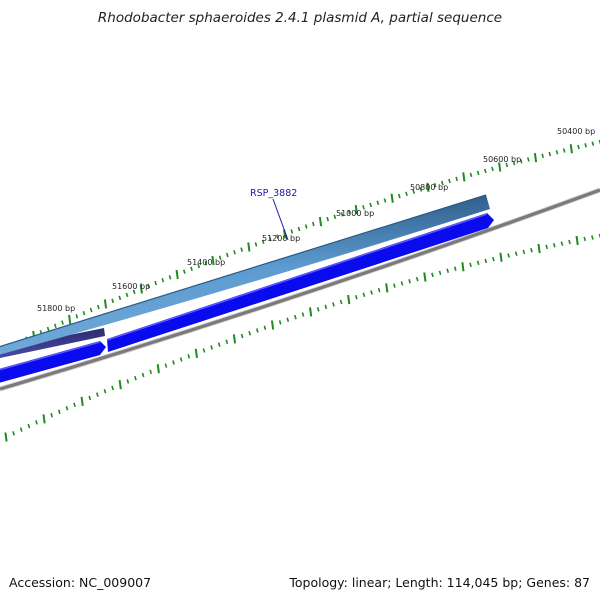 The image size is (600, 600). What do you see at coordinates (355, 213) in the screenshot?
I see `tick-label: 51000 bp` at bounding box center [355, 213].